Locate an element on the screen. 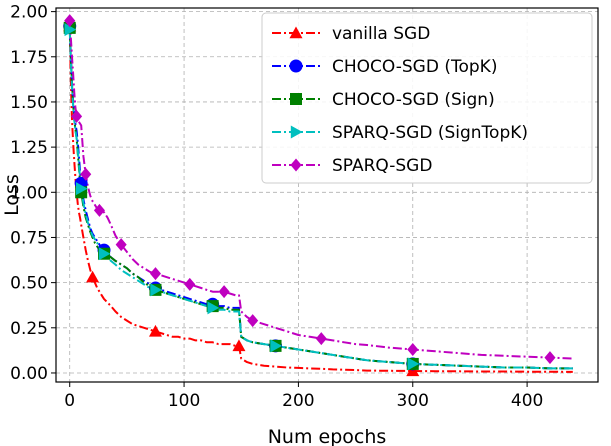  x-tick-label: 300 is located at coordinates (413, 401).